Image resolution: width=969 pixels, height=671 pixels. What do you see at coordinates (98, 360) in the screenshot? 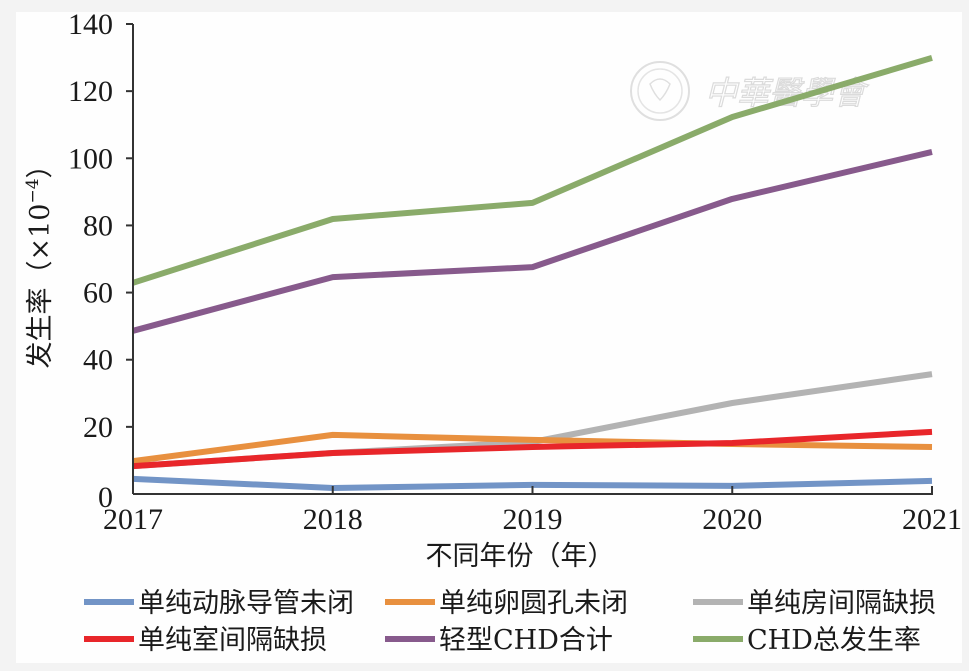
I see `y-tick-label: 40` at bounding box center [98, 360].